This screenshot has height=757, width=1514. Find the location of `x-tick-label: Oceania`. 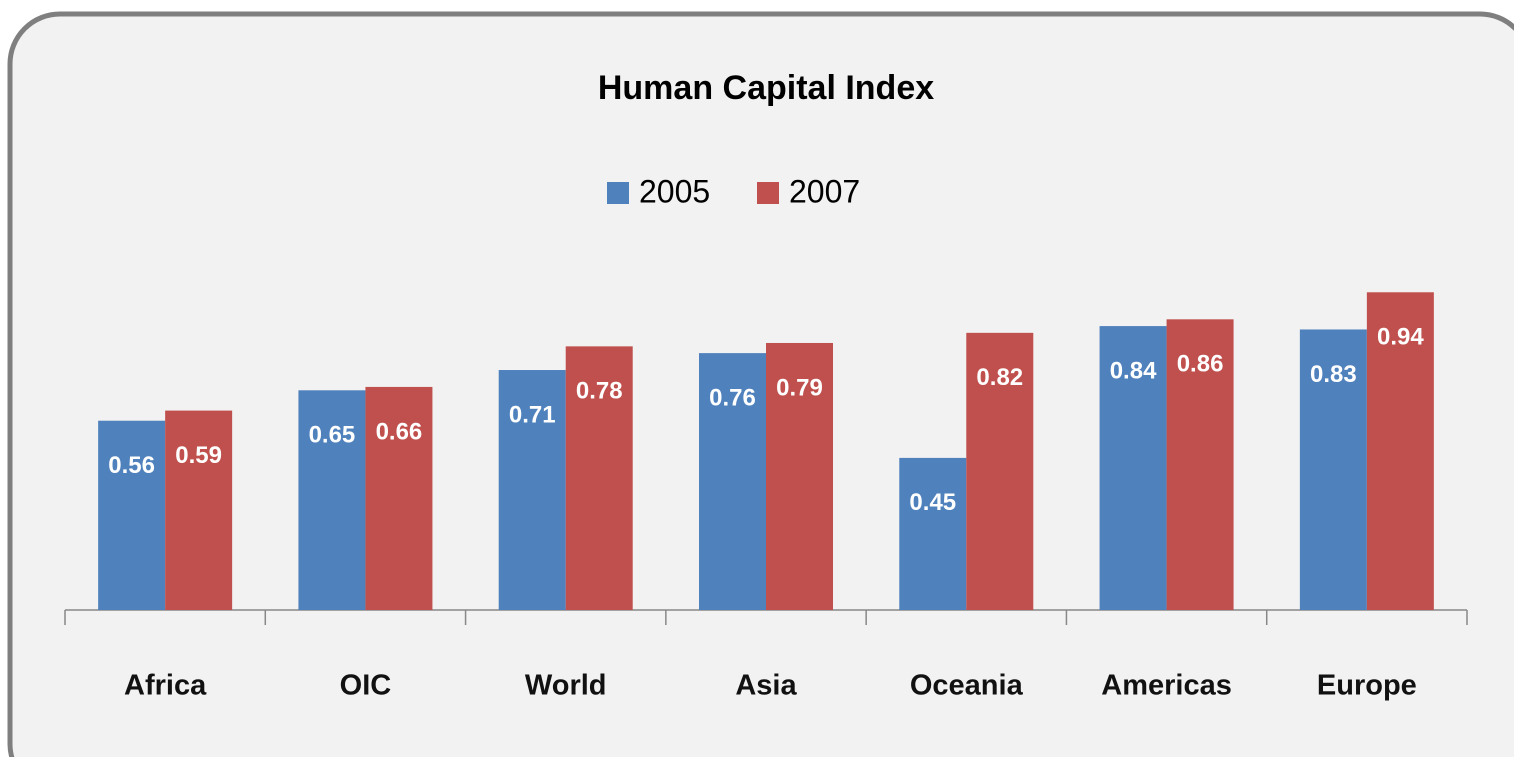

x-tick-label: Oceania is located at coordinates (967, 686).